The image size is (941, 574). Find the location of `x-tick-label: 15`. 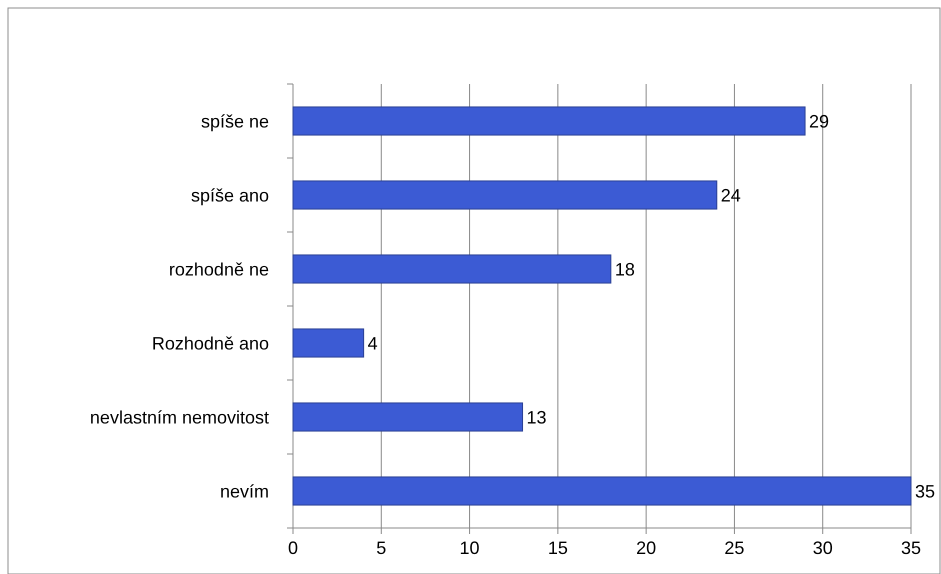

x-tick-label: 15 is located at coordinates (558, 548).